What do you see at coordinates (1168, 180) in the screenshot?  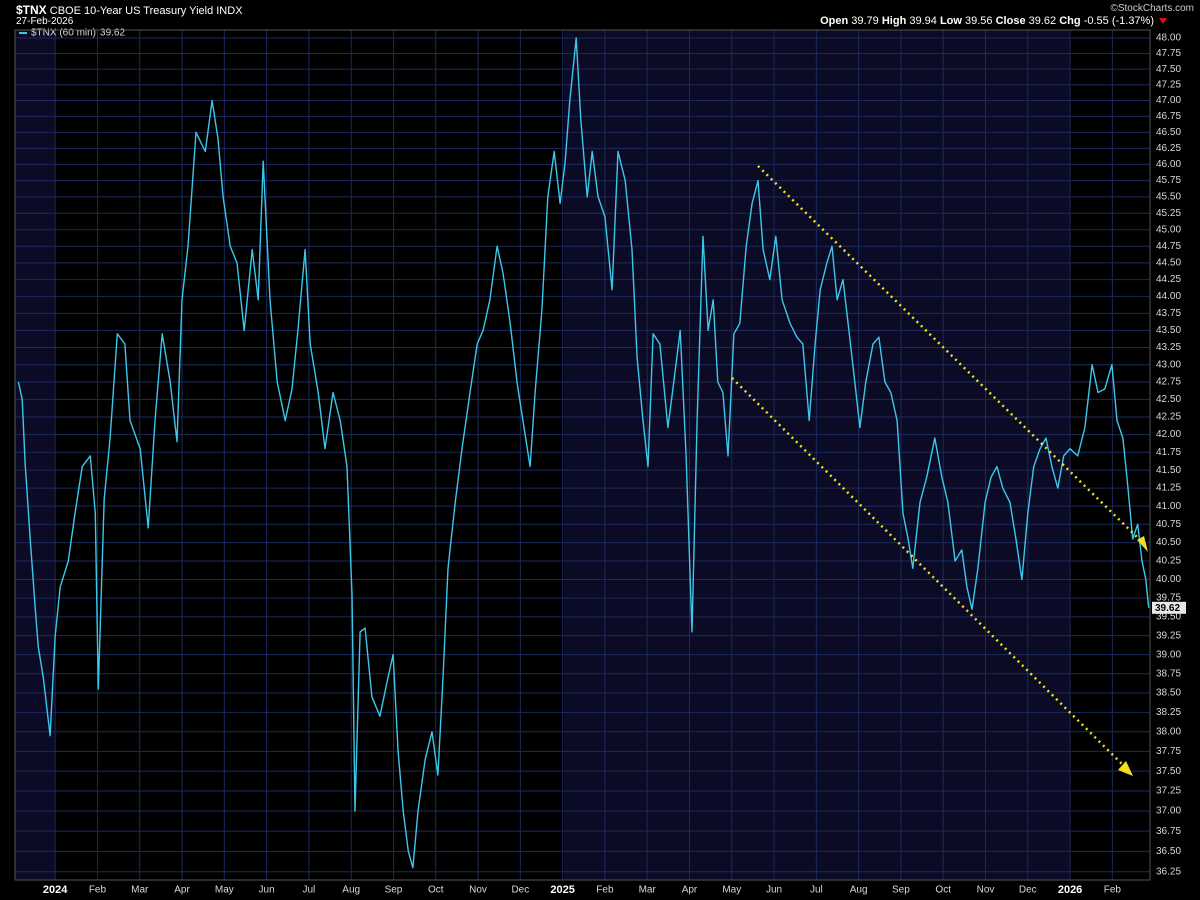 I see `y-tick-label: 45.75` at bounding box center [1168, 180].